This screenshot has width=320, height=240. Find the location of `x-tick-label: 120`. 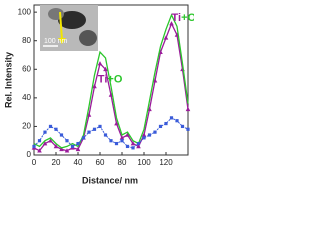

x-tick-label: 120 is located at coordinates (166, 162).